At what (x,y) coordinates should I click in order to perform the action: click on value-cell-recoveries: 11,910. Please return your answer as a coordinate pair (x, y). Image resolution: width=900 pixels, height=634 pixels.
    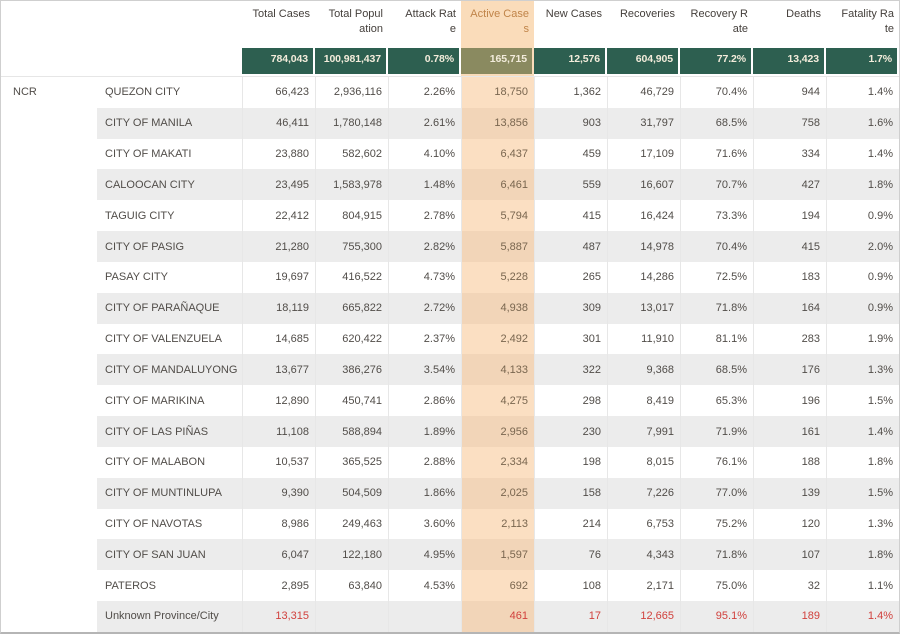
    Looking at the image, I should click on (643, 339).